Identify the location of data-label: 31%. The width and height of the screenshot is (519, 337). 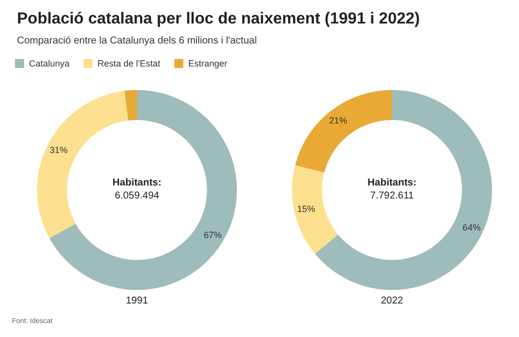
(59, 150).